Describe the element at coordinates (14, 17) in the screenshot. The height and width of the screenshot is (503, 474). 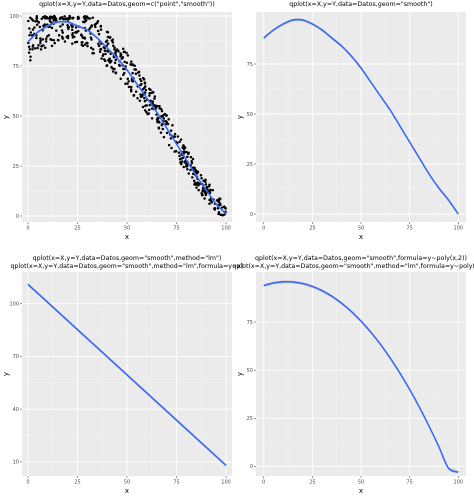
I see `y-tick-label: 100` at that location.